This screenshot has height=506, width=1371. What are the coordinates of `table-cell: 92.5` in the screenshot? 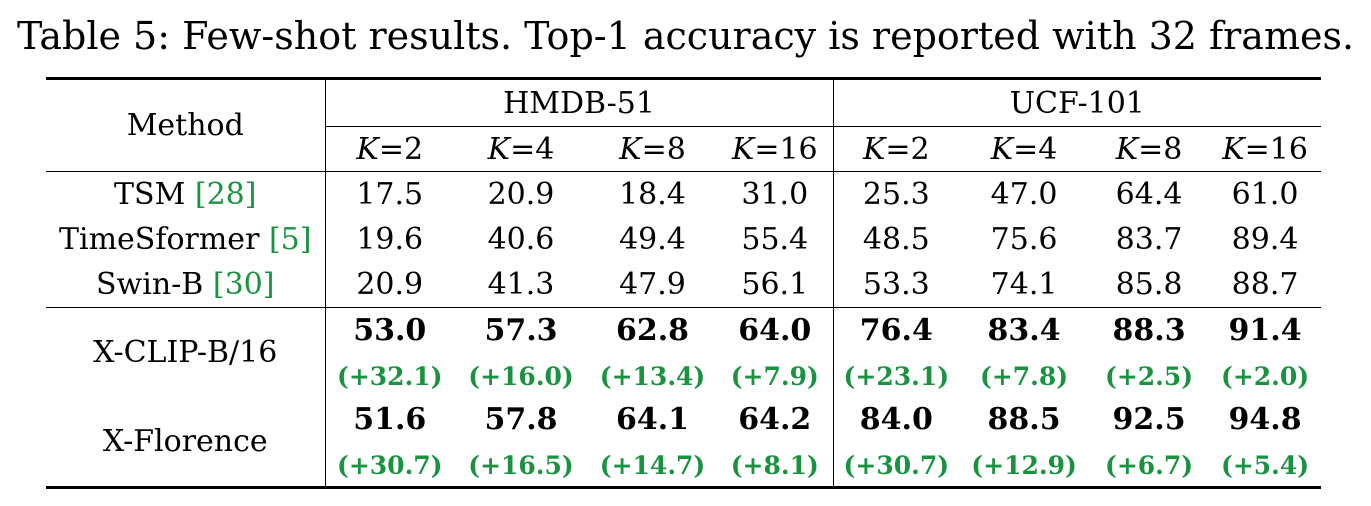 It's located at (1149, 419).